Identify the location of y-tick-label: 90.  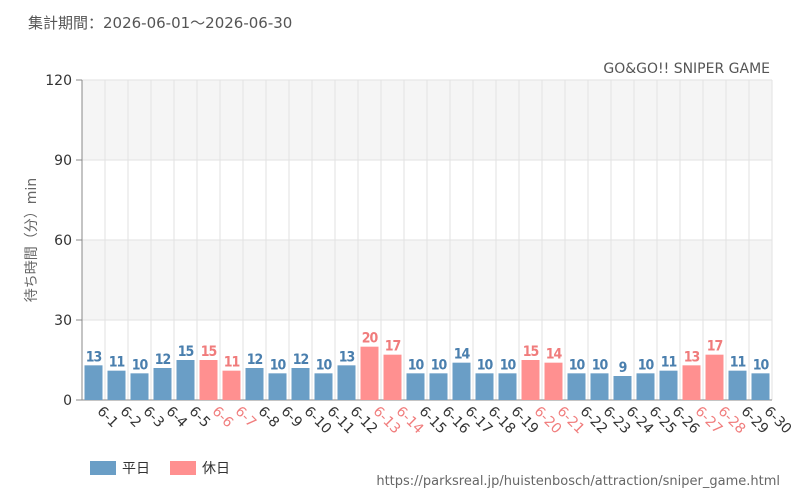
(63, 161).